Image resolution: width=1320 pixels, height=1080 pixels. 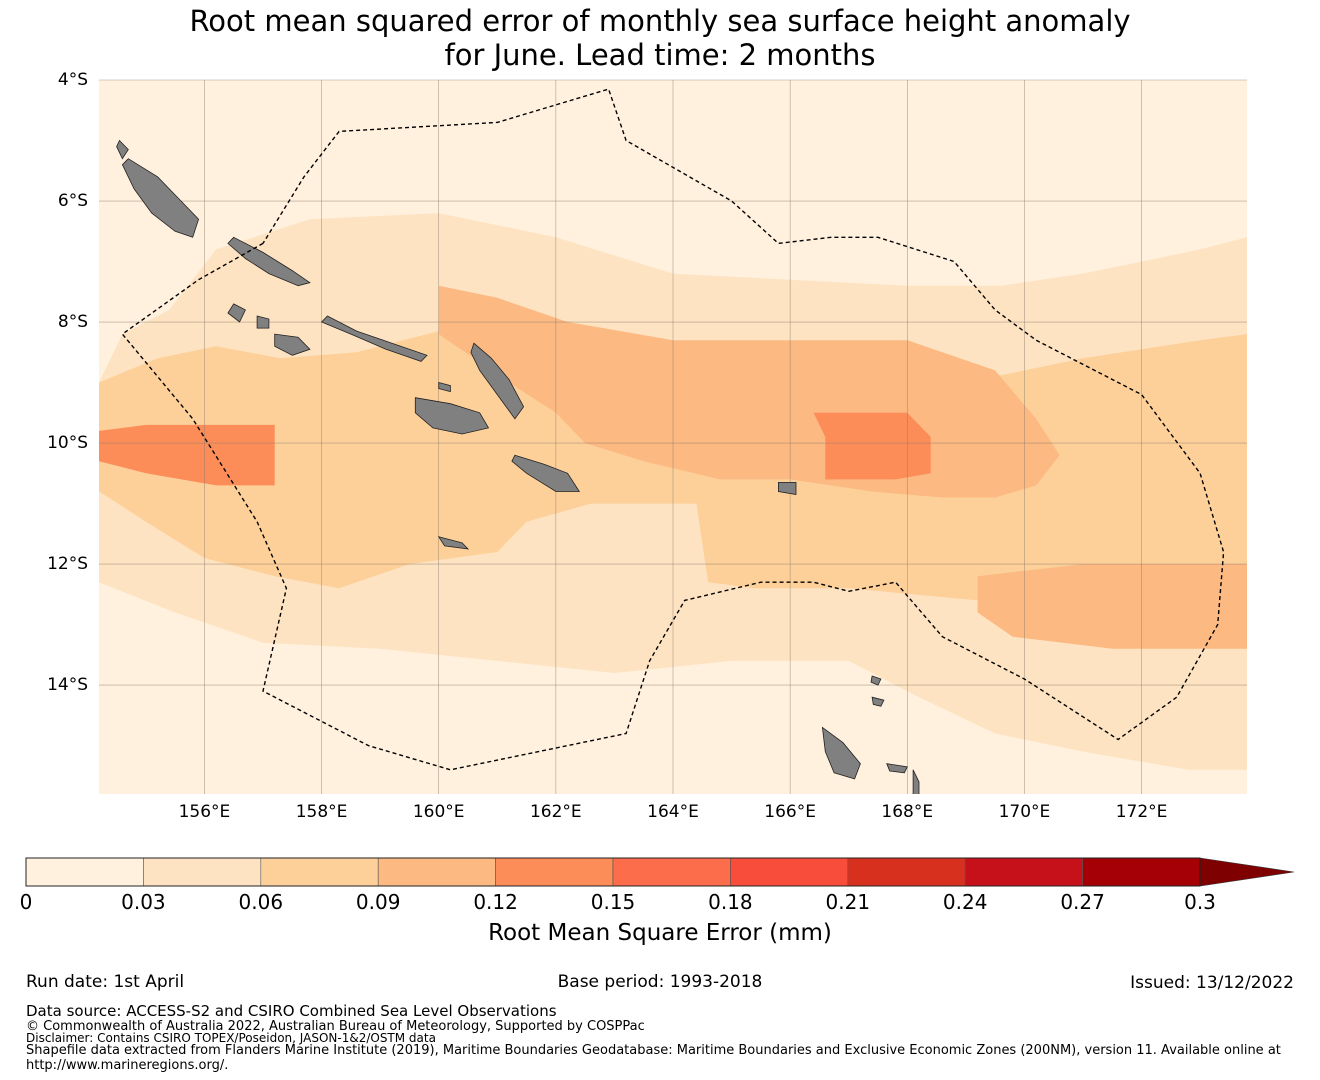 What do you see at coordinates (269, 261) in the screenshot?
I see `island-choiseul` at bounding box center [269, 261].